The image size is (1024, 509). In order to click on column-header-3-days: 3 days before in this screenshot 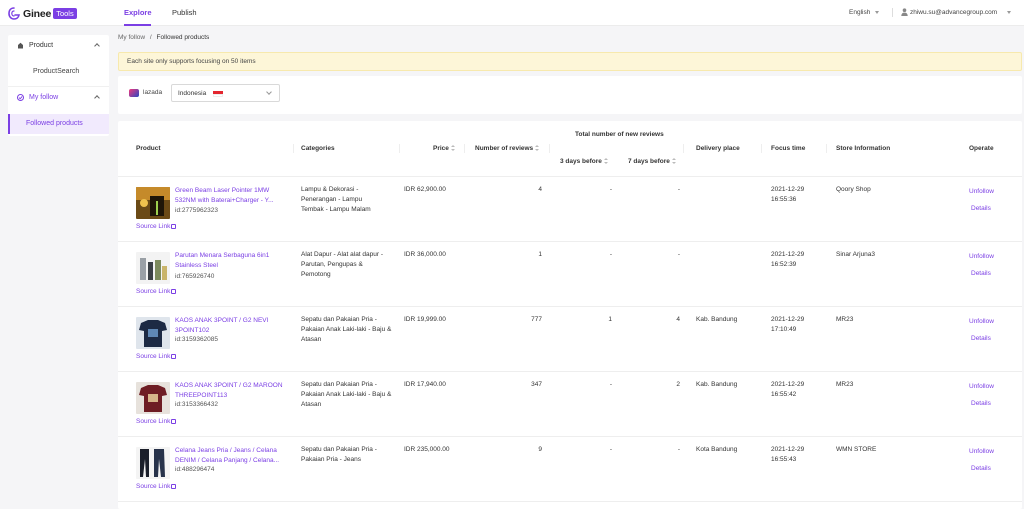, I will do `click(584, 161)`.